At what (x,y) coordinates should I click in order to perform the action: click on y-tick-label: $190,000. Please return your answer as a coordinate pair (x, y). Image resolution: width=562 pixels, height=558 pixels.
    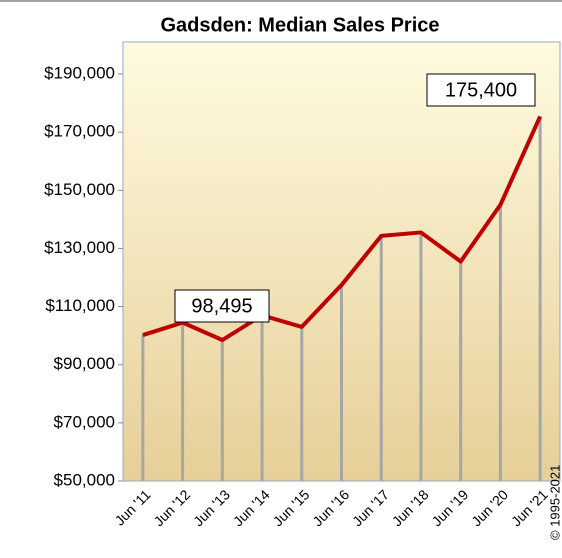
    Looking at the image, I should click on (79, 72).